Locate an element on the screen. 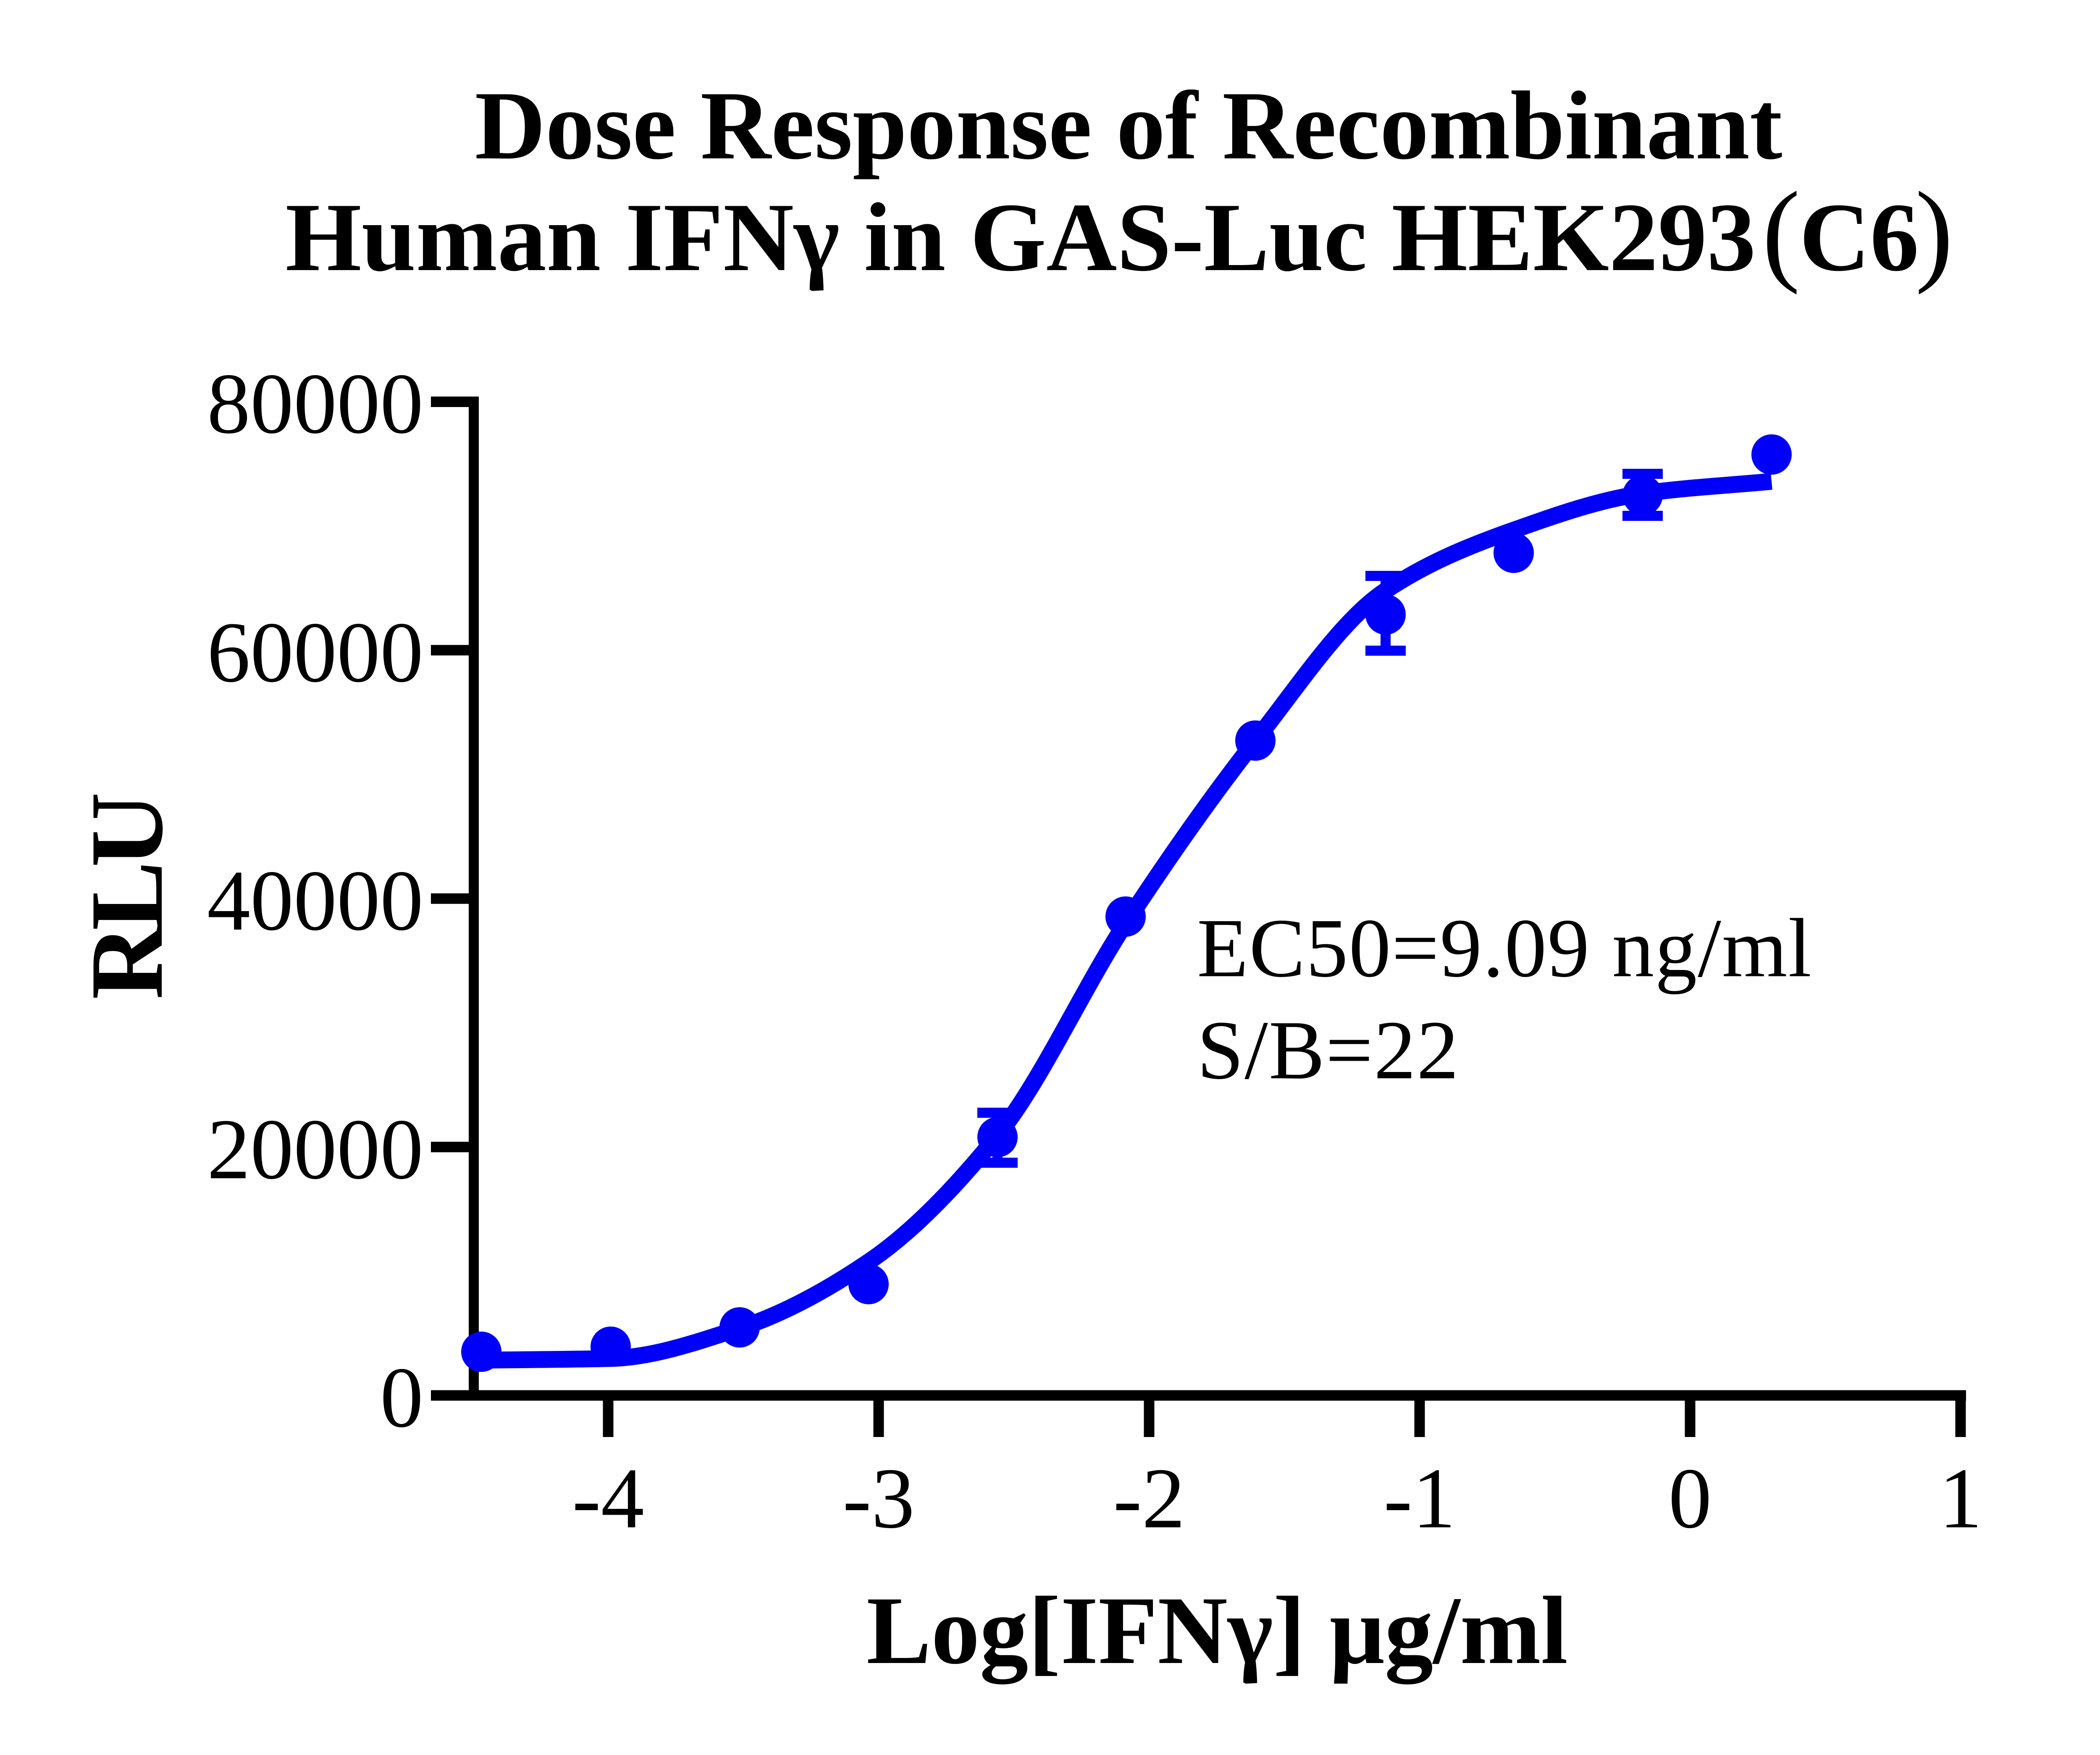 The image size is (2100, 1755). svg-text: EC50=9.09 ng/ml is located at coordinates (1504, 948).